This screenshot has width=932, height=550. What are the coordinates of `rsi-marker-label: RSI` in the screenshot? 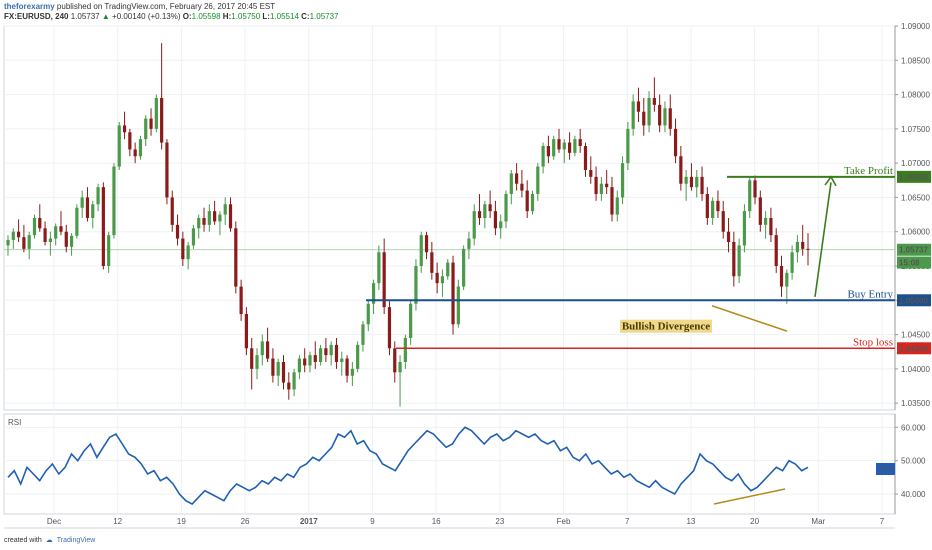 It's located at (885, 469).